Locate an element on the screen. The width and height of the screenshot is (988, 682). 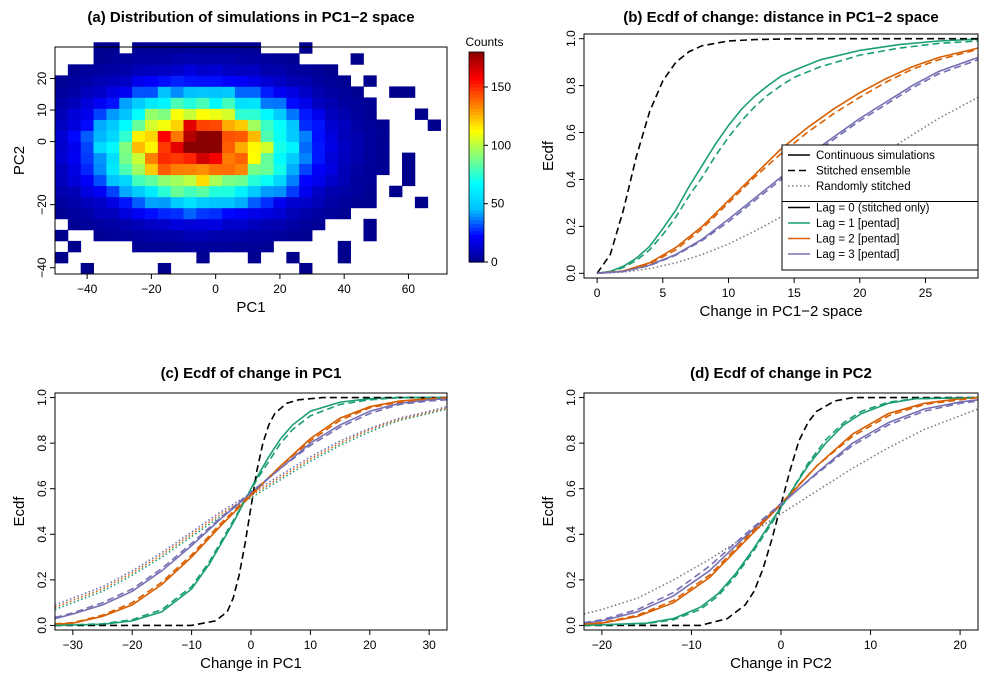
y-tick-label: 0.4 is located at coordinates (42, 534).